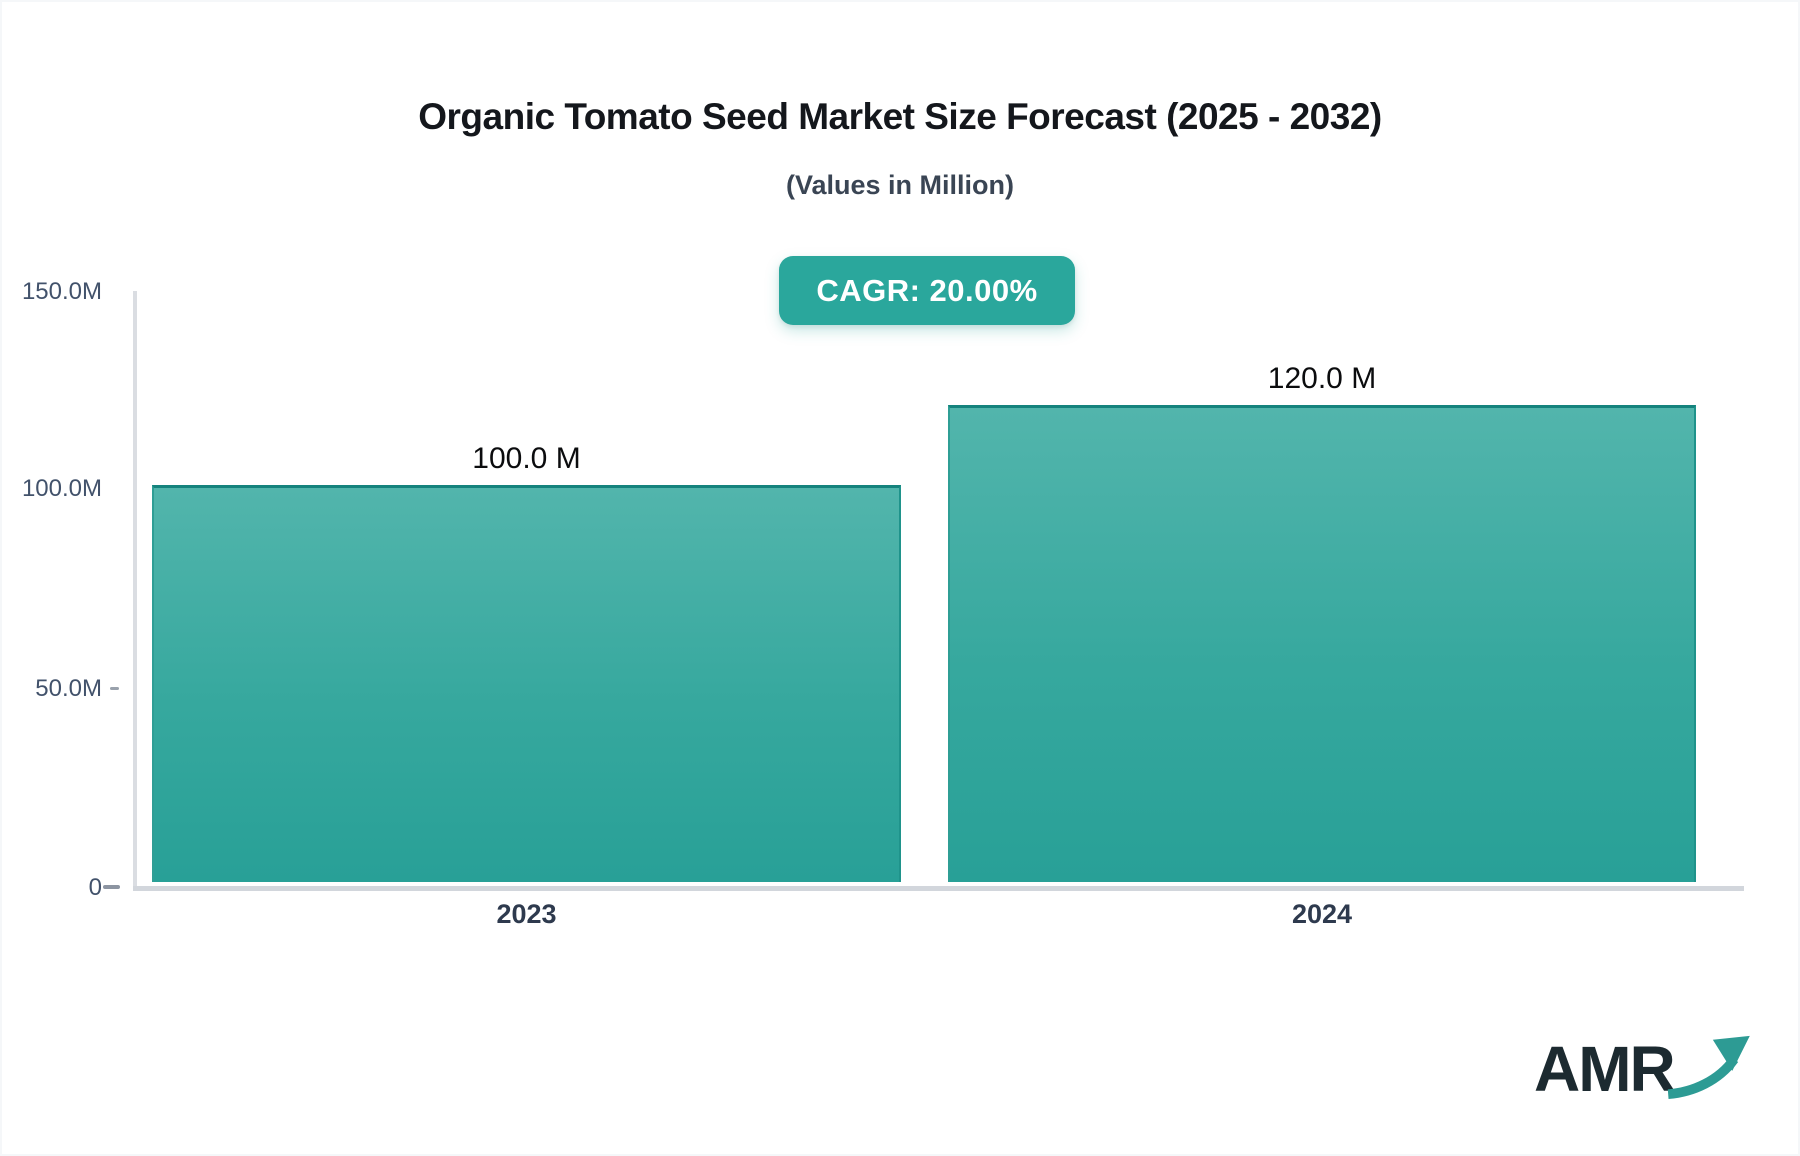 The height and width of the screenshot is (1156, 1800). Describe the element at coordinates (526, 914) in the screenshot. I see `x-axis-label-2023: 2023` at that location.